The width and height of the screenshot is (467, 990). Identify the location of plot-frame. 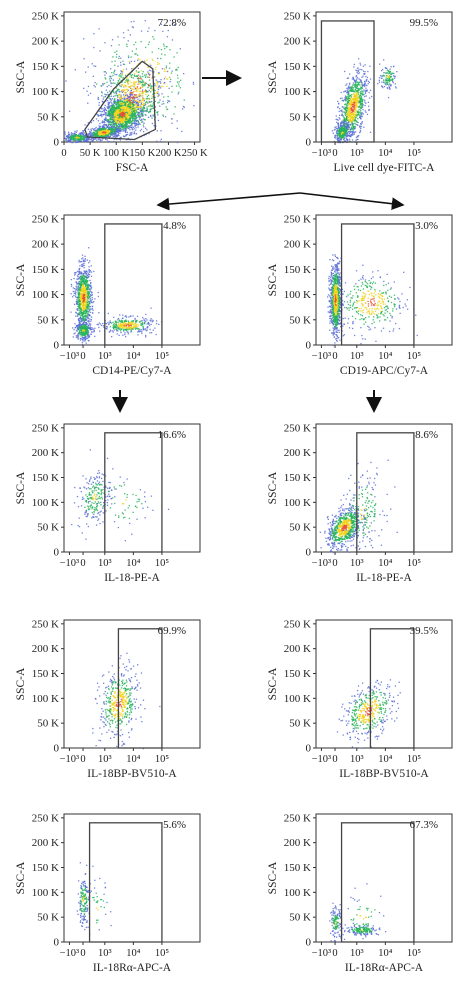
(132, 77).